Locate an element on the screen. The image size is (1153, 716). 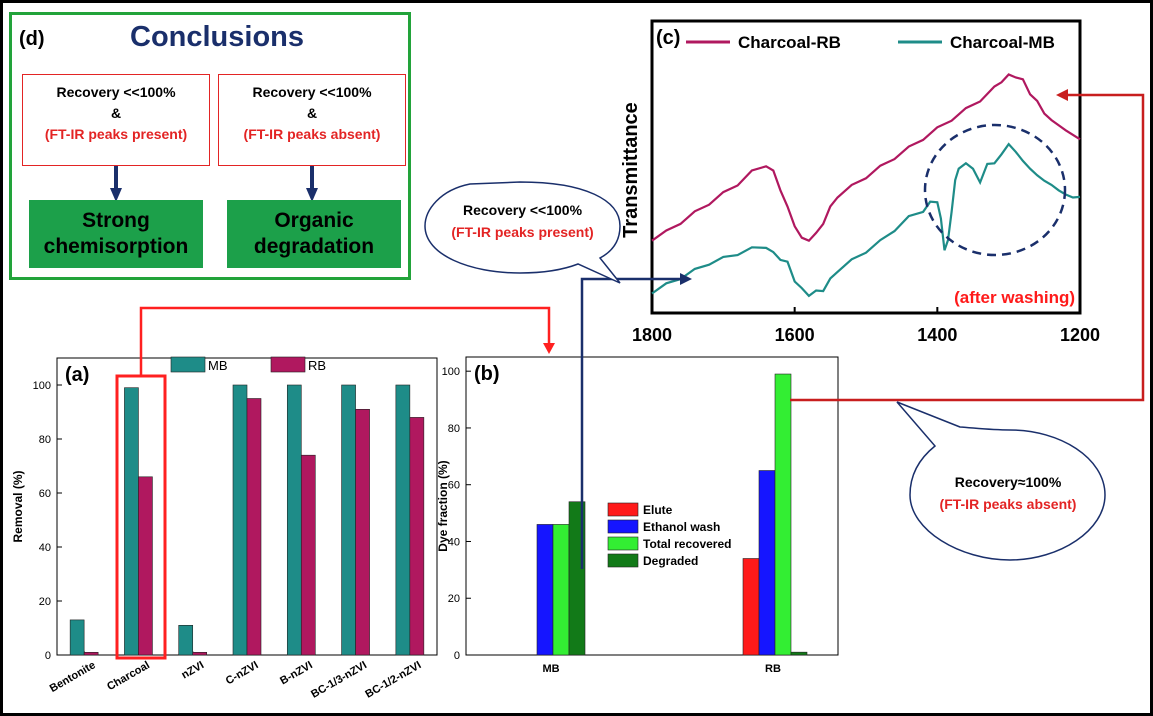
bubble-absent-text: Recovery≈100% (FT-IR peaks absent) is located at coordinates (1008, 493).